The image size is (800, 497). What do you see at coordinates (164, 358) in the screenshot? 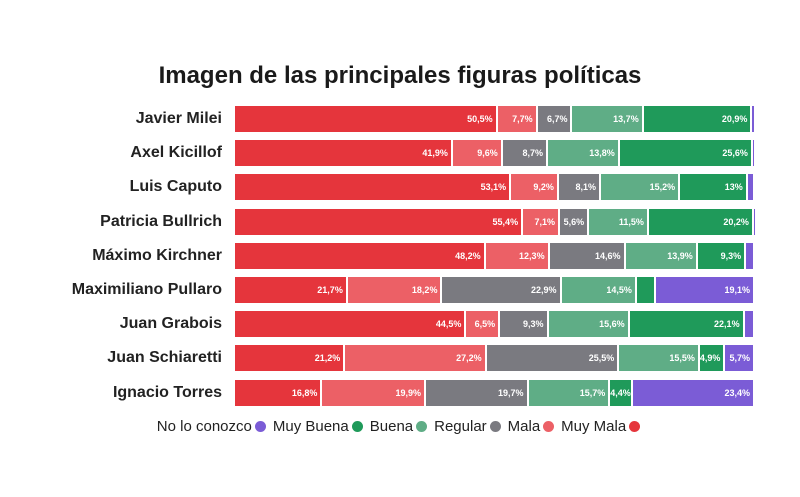
I see `category-label: Juan Schiaretti` at bounding box center [164, 358].